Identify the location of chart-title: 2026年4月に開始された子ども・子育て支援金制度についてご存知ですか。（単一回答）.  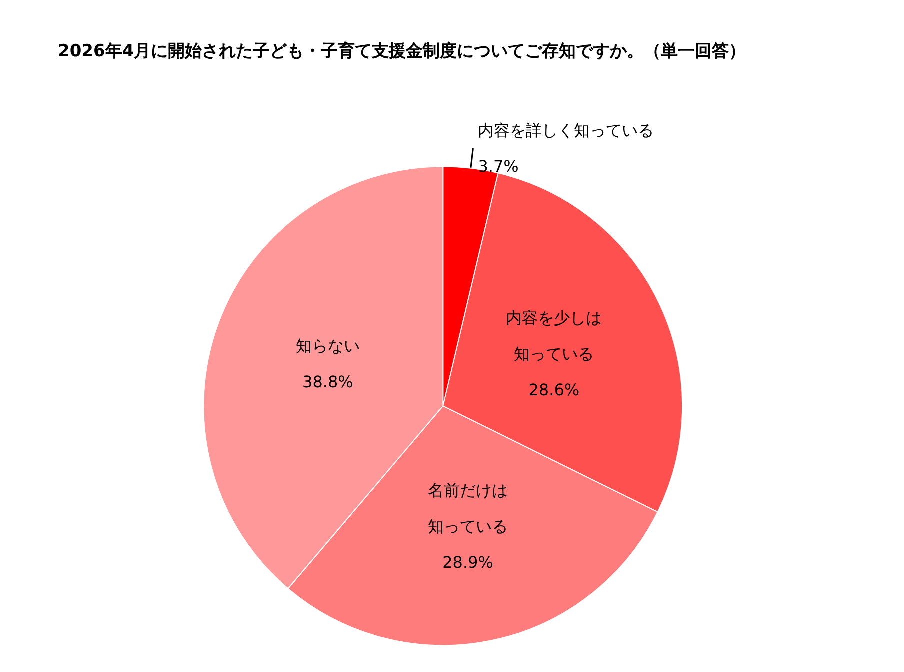
(402, 51).